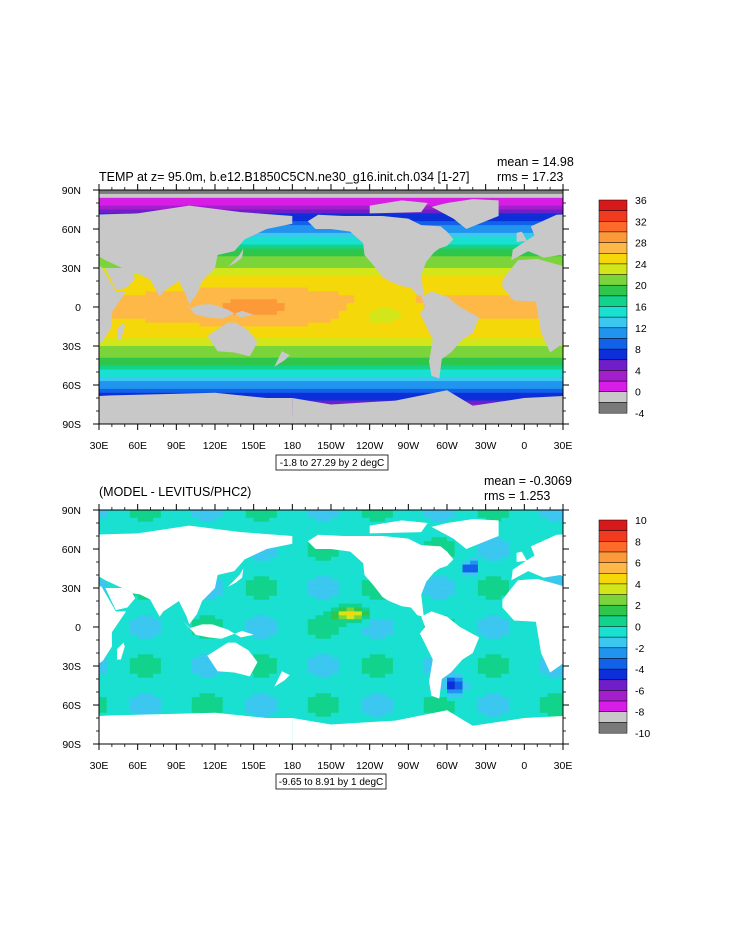  Describe the element at coordinates (641, 222) in the screenshot. I see `colorbar-label: 32` at that location.